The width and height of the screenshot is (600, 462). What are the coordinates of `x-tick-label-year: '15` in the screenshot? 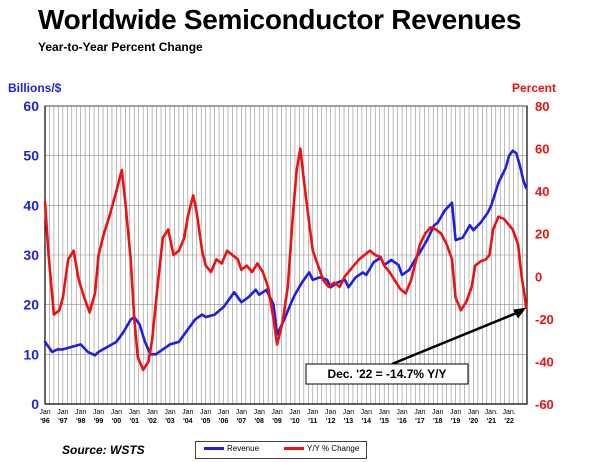 It's located at (384, 421).